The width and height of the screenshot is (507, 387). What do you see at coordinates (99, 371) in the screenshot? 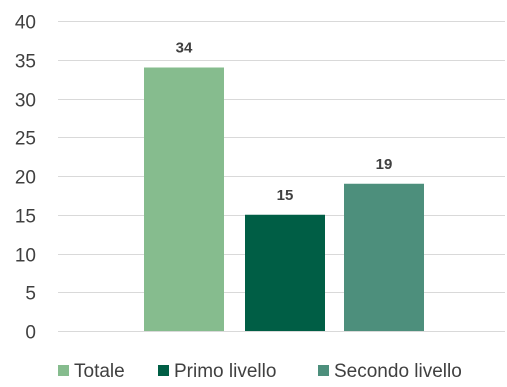
I see `legend-label: Totale` at bounding box center [99, 371].